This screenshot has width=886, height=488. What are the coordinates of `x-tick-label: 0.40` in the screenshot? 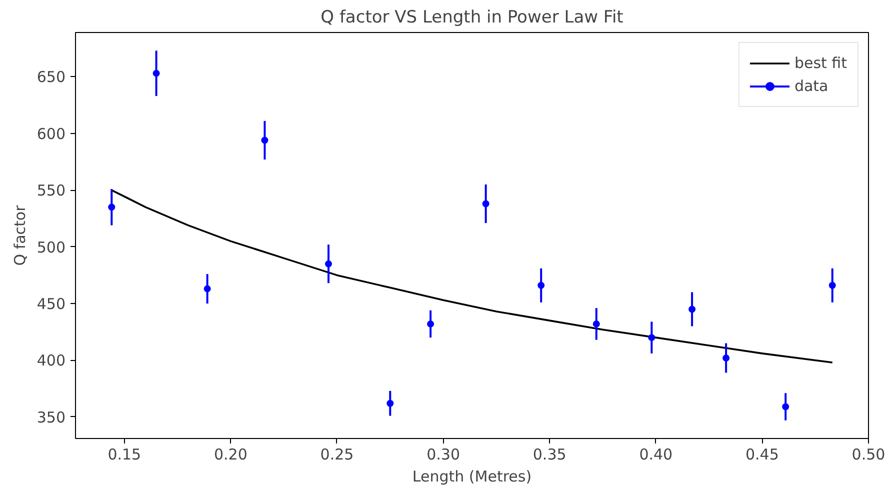 It's located at (656, 455).